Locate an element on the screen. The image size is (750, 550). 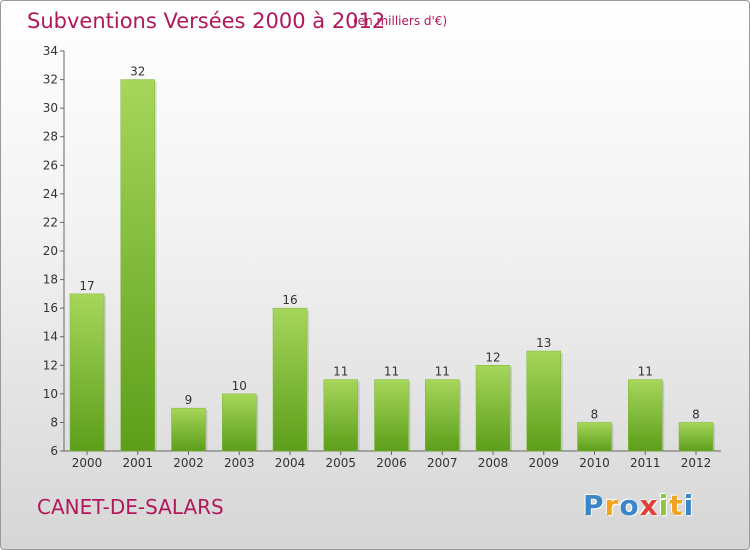
data-label: 16 is located at coordinates (289, 300).